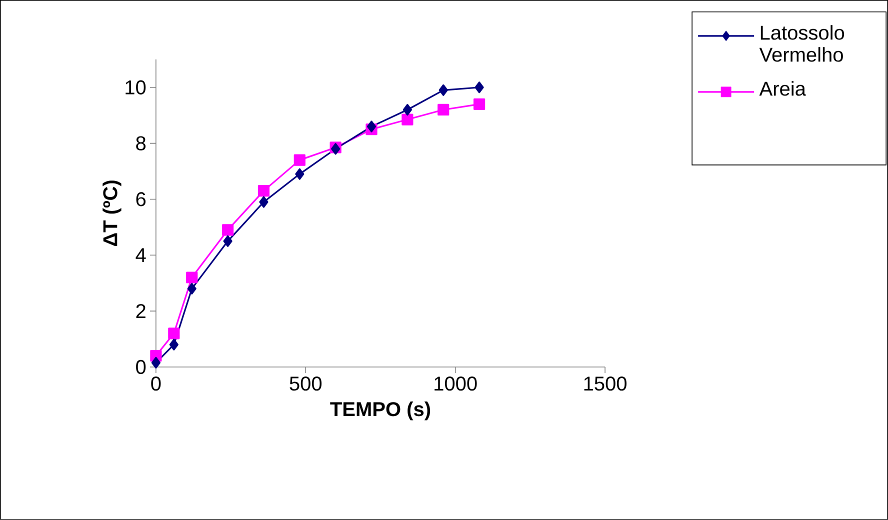 This screenshot has height=520, width=888. What do you see at coordinates (141, 143) in the screenshot?
I see `y-tick-label: 8` at bounding box center [141, 143].